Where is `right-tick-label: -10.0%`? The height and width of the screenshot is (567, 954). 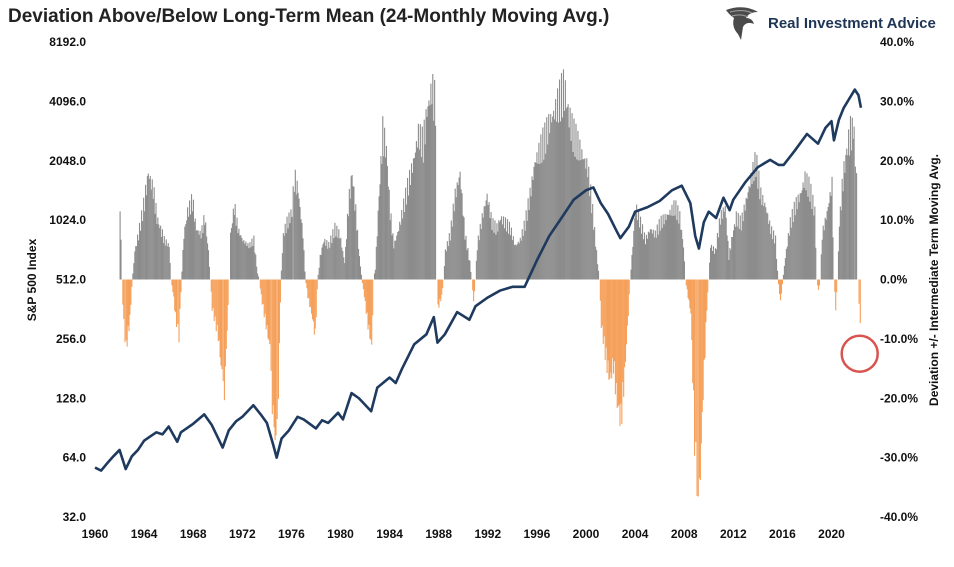
right-tick-label: -10.0% is located at coordinates (899, 339).